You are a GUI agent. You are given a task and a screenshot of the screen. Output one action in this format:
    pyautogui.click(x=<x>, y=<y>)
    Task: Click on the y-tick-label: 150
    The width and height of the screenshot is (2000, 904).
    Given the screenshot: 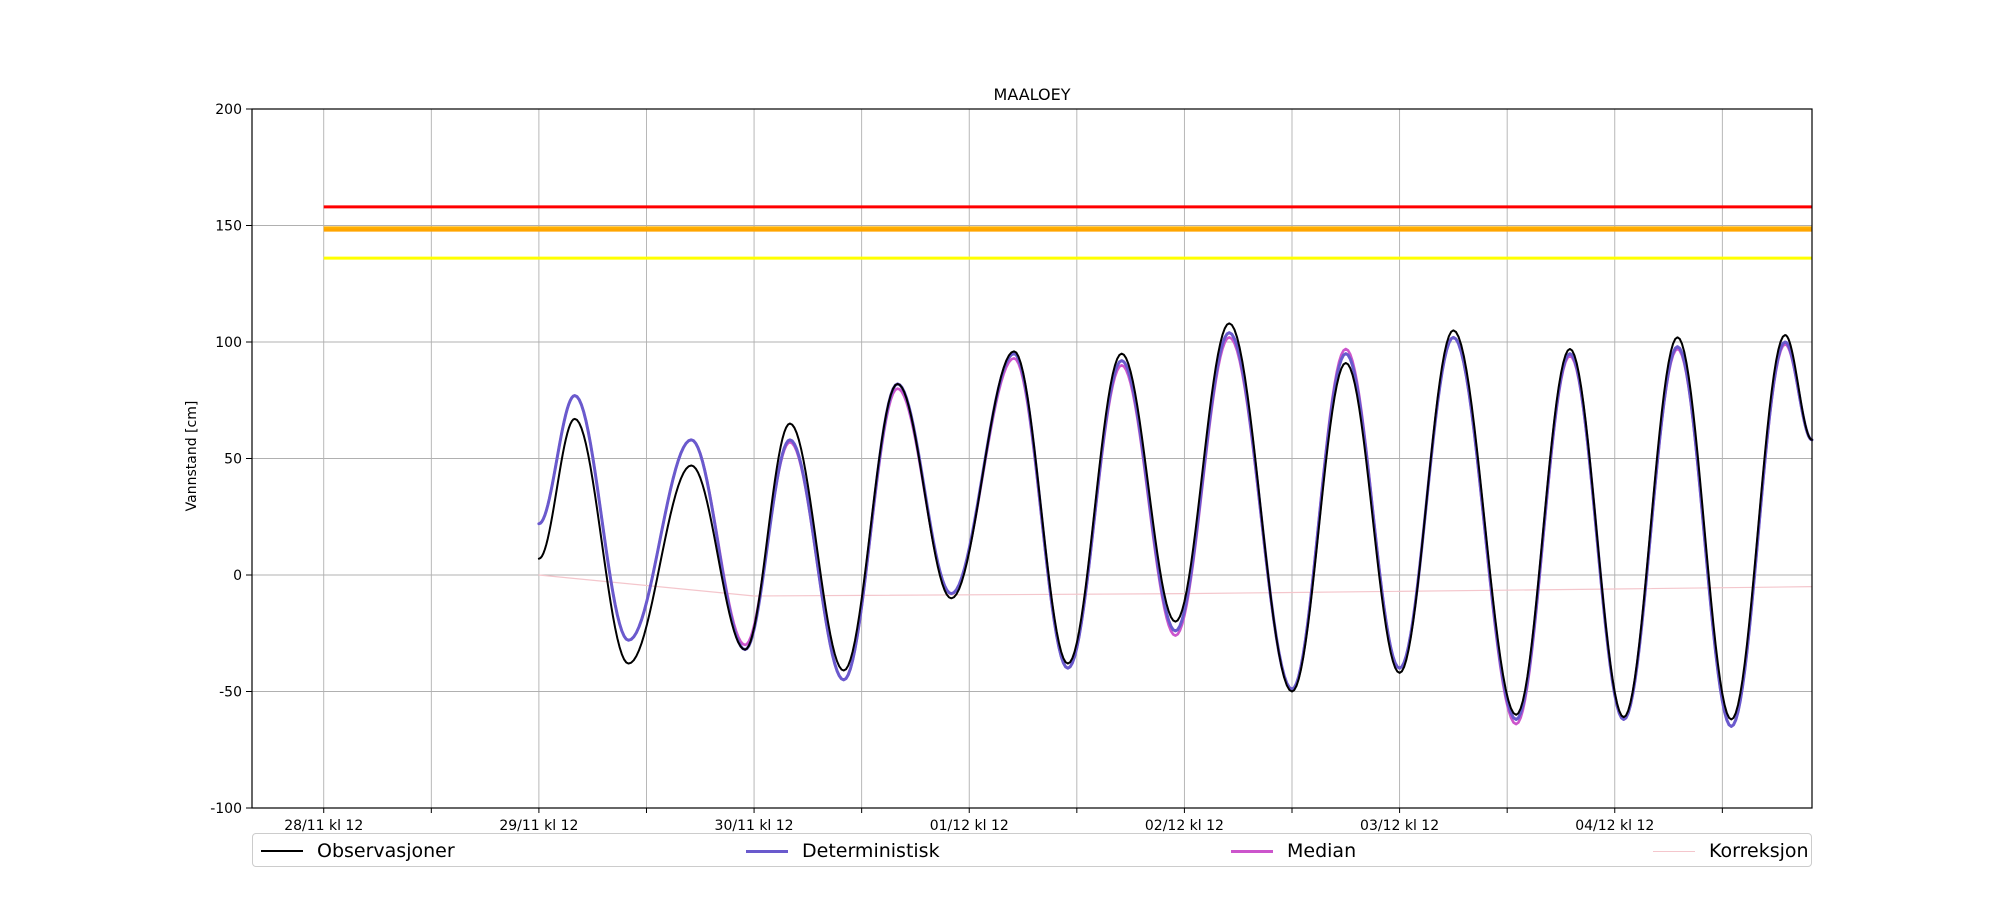 What is the action you would take?
    pyautogui.click(x=228, y=227)
    